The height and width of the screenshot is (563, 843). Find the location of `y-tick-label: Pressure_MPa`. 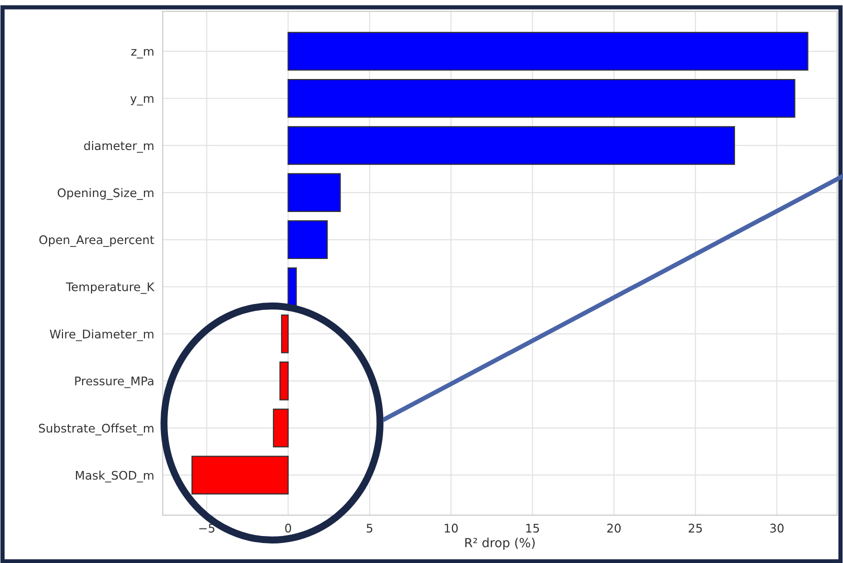

y-tick-label: Pressure_MPa is located at coordinates (114, 382).